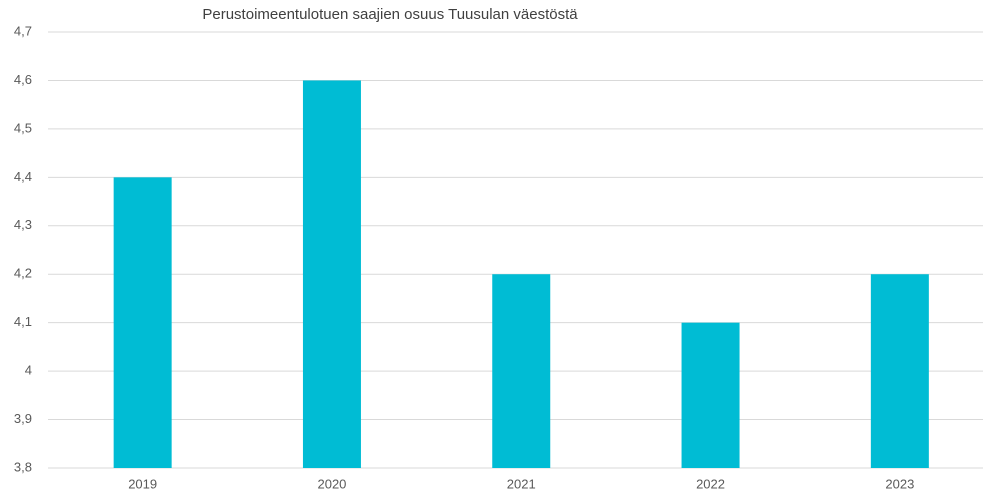 The width and height of the screenshot is (984, 493). I want to click on x-tick-label: 2022, so click(710, 483).